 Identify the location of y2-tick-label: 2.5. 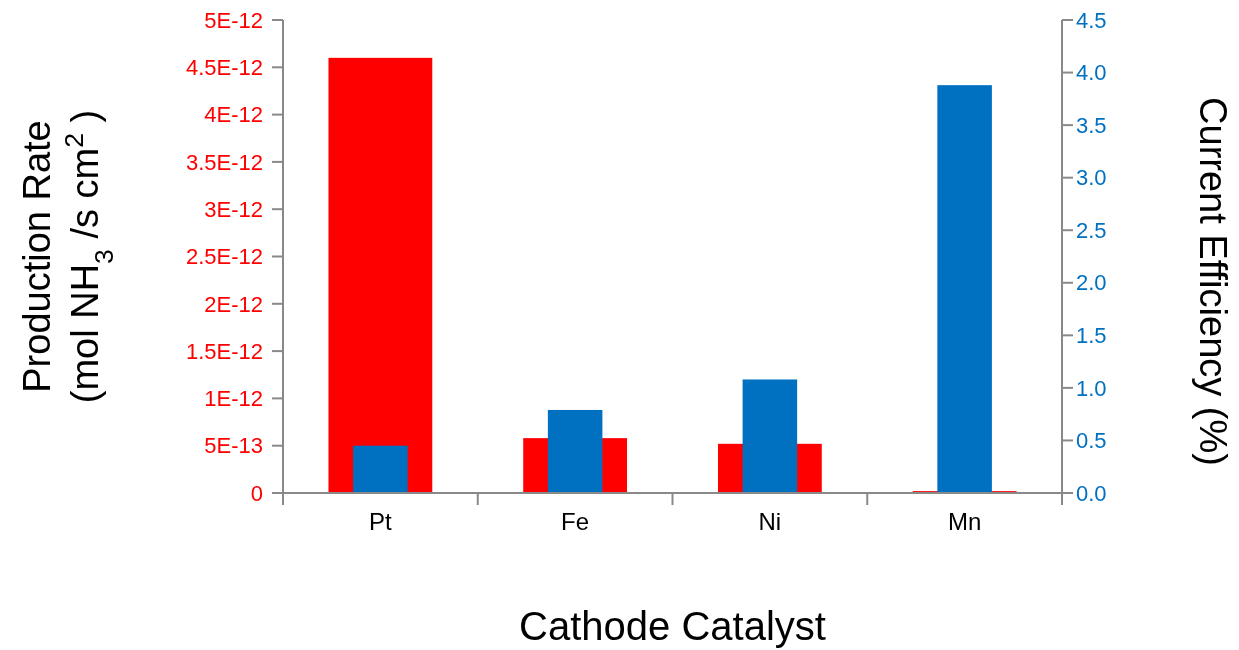
(1091, 230).